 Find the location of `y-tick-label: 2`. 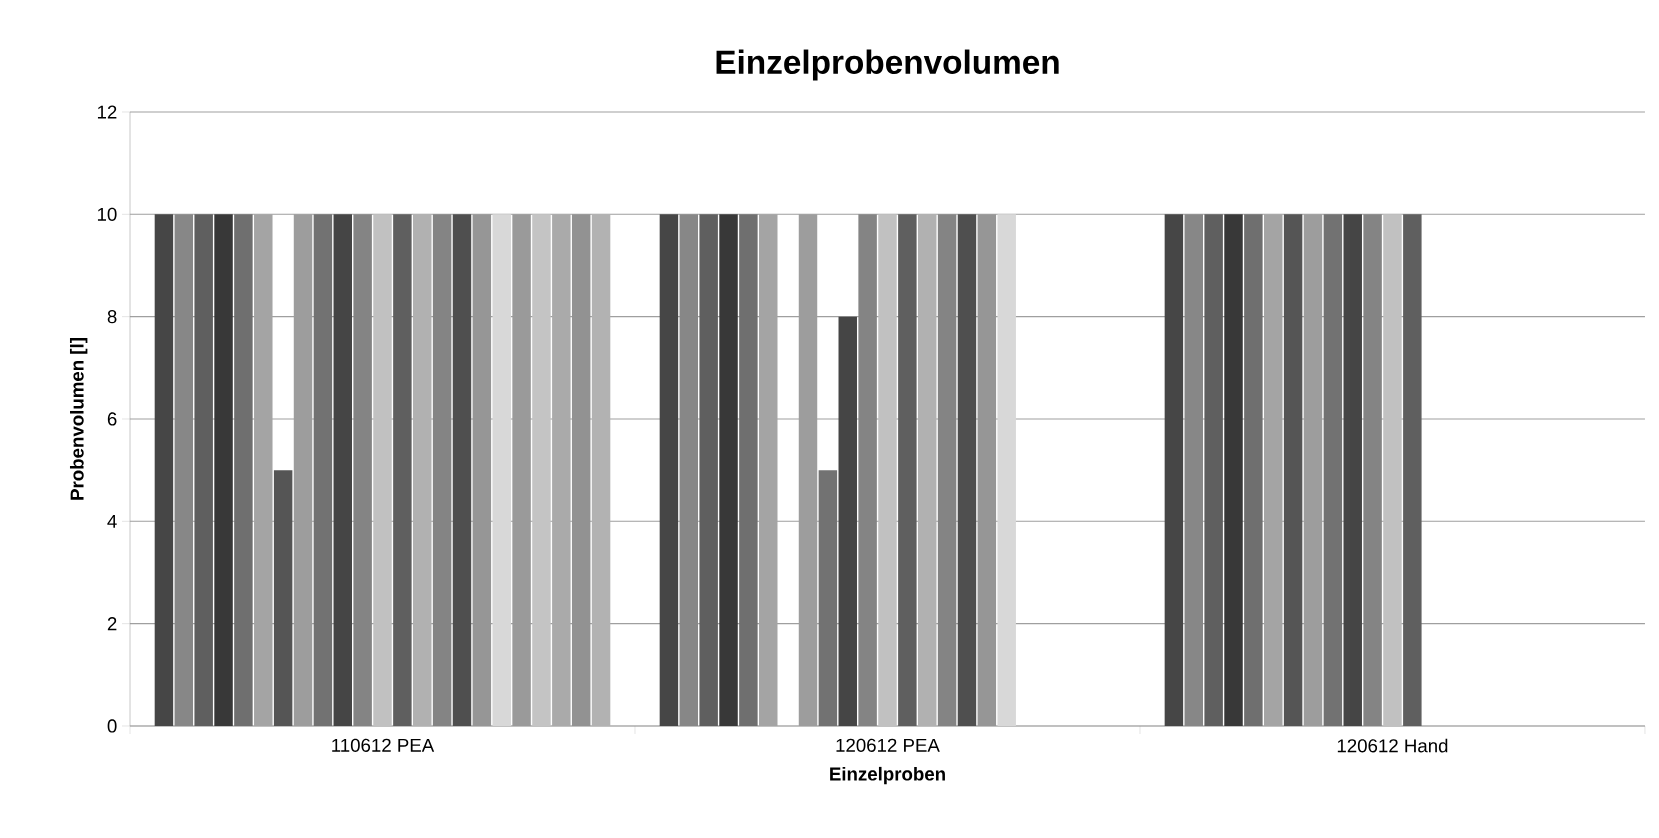

y-tick-label: 2 is located at coordinates (112, 624).